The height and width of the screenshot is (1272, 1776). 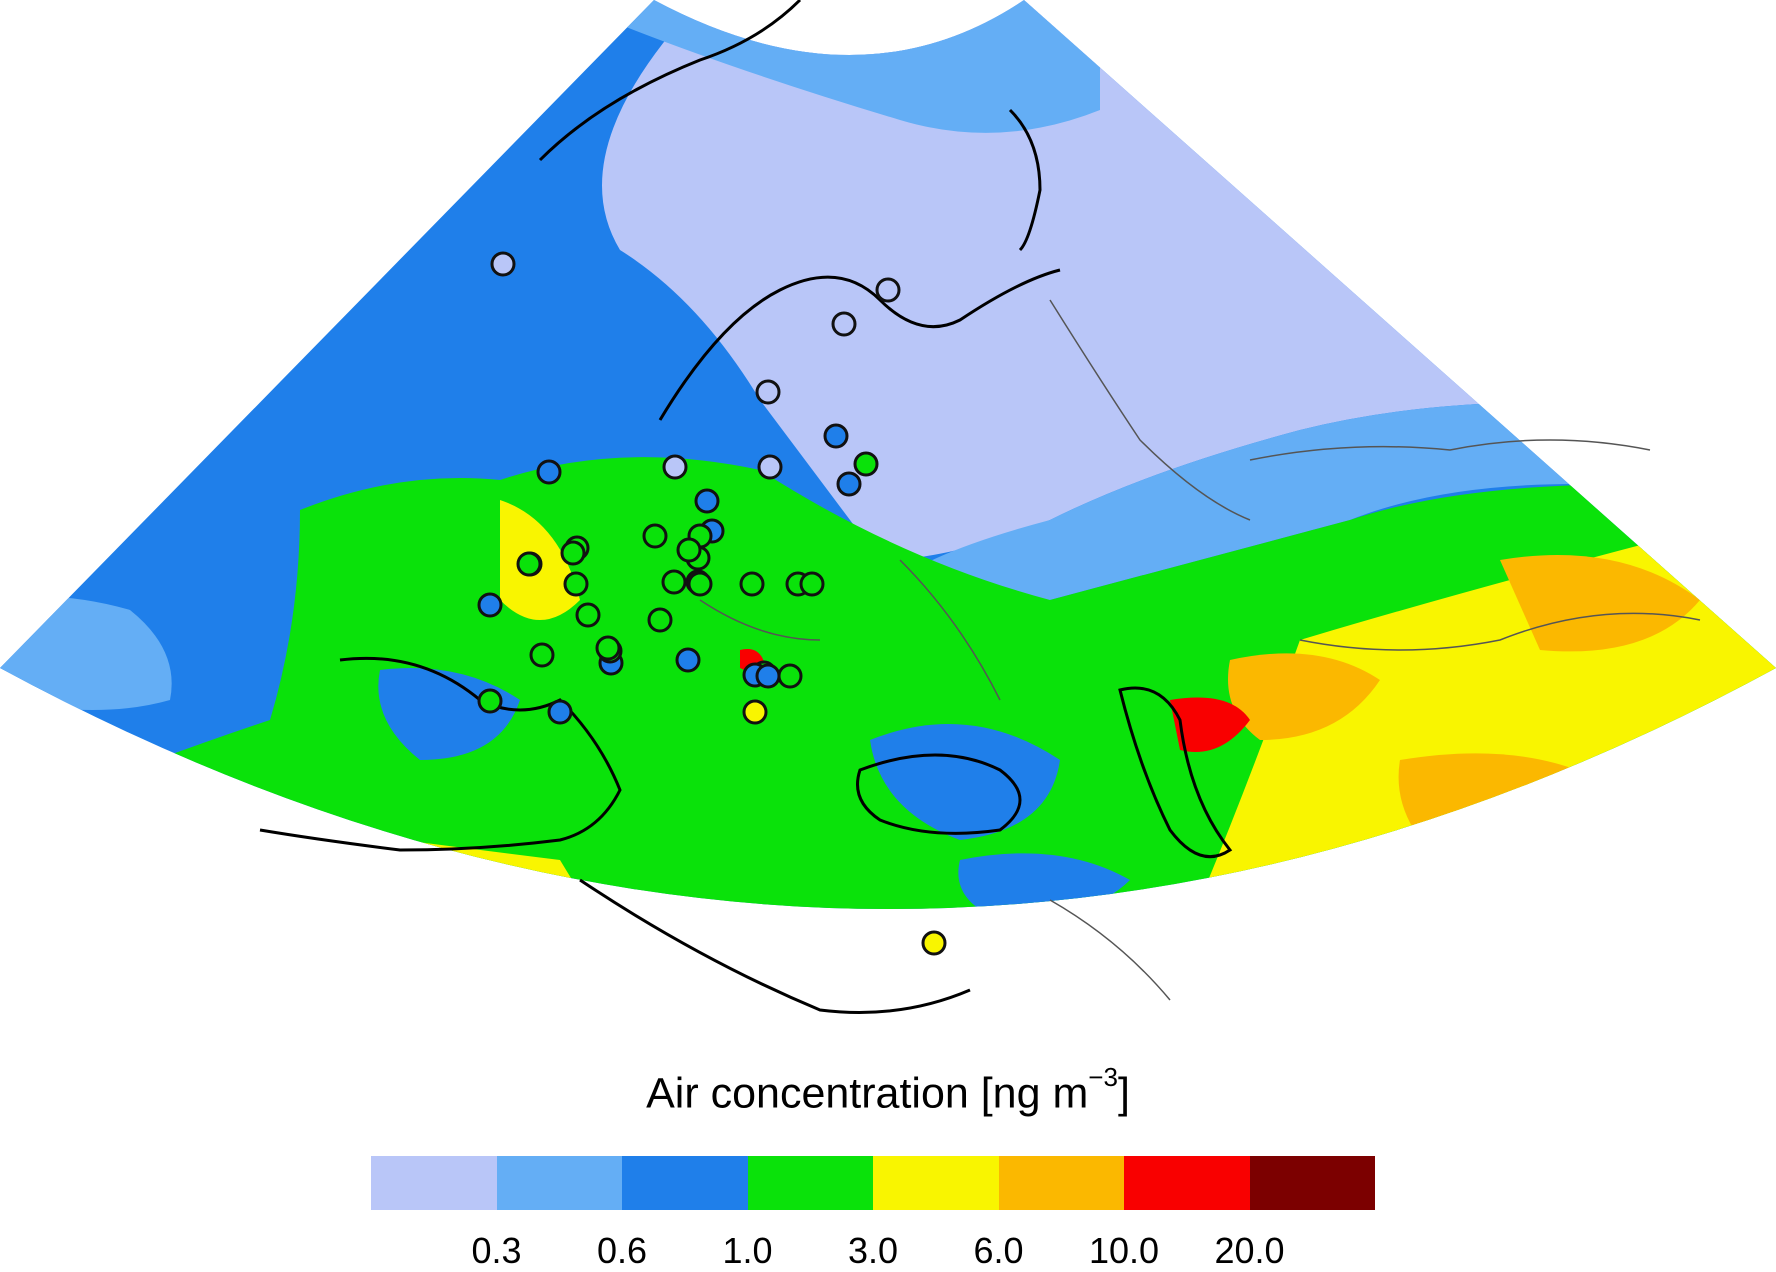 I want to click on legend-tick-label: 1.0, so click(x=747, y=1250).